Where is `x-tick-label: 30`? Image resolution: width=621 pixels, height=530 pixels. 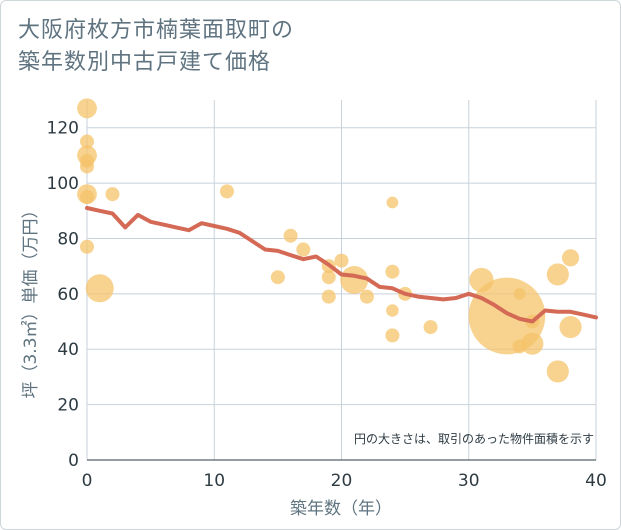
x-tick-label: 30 is located at coordinates (469, 481).